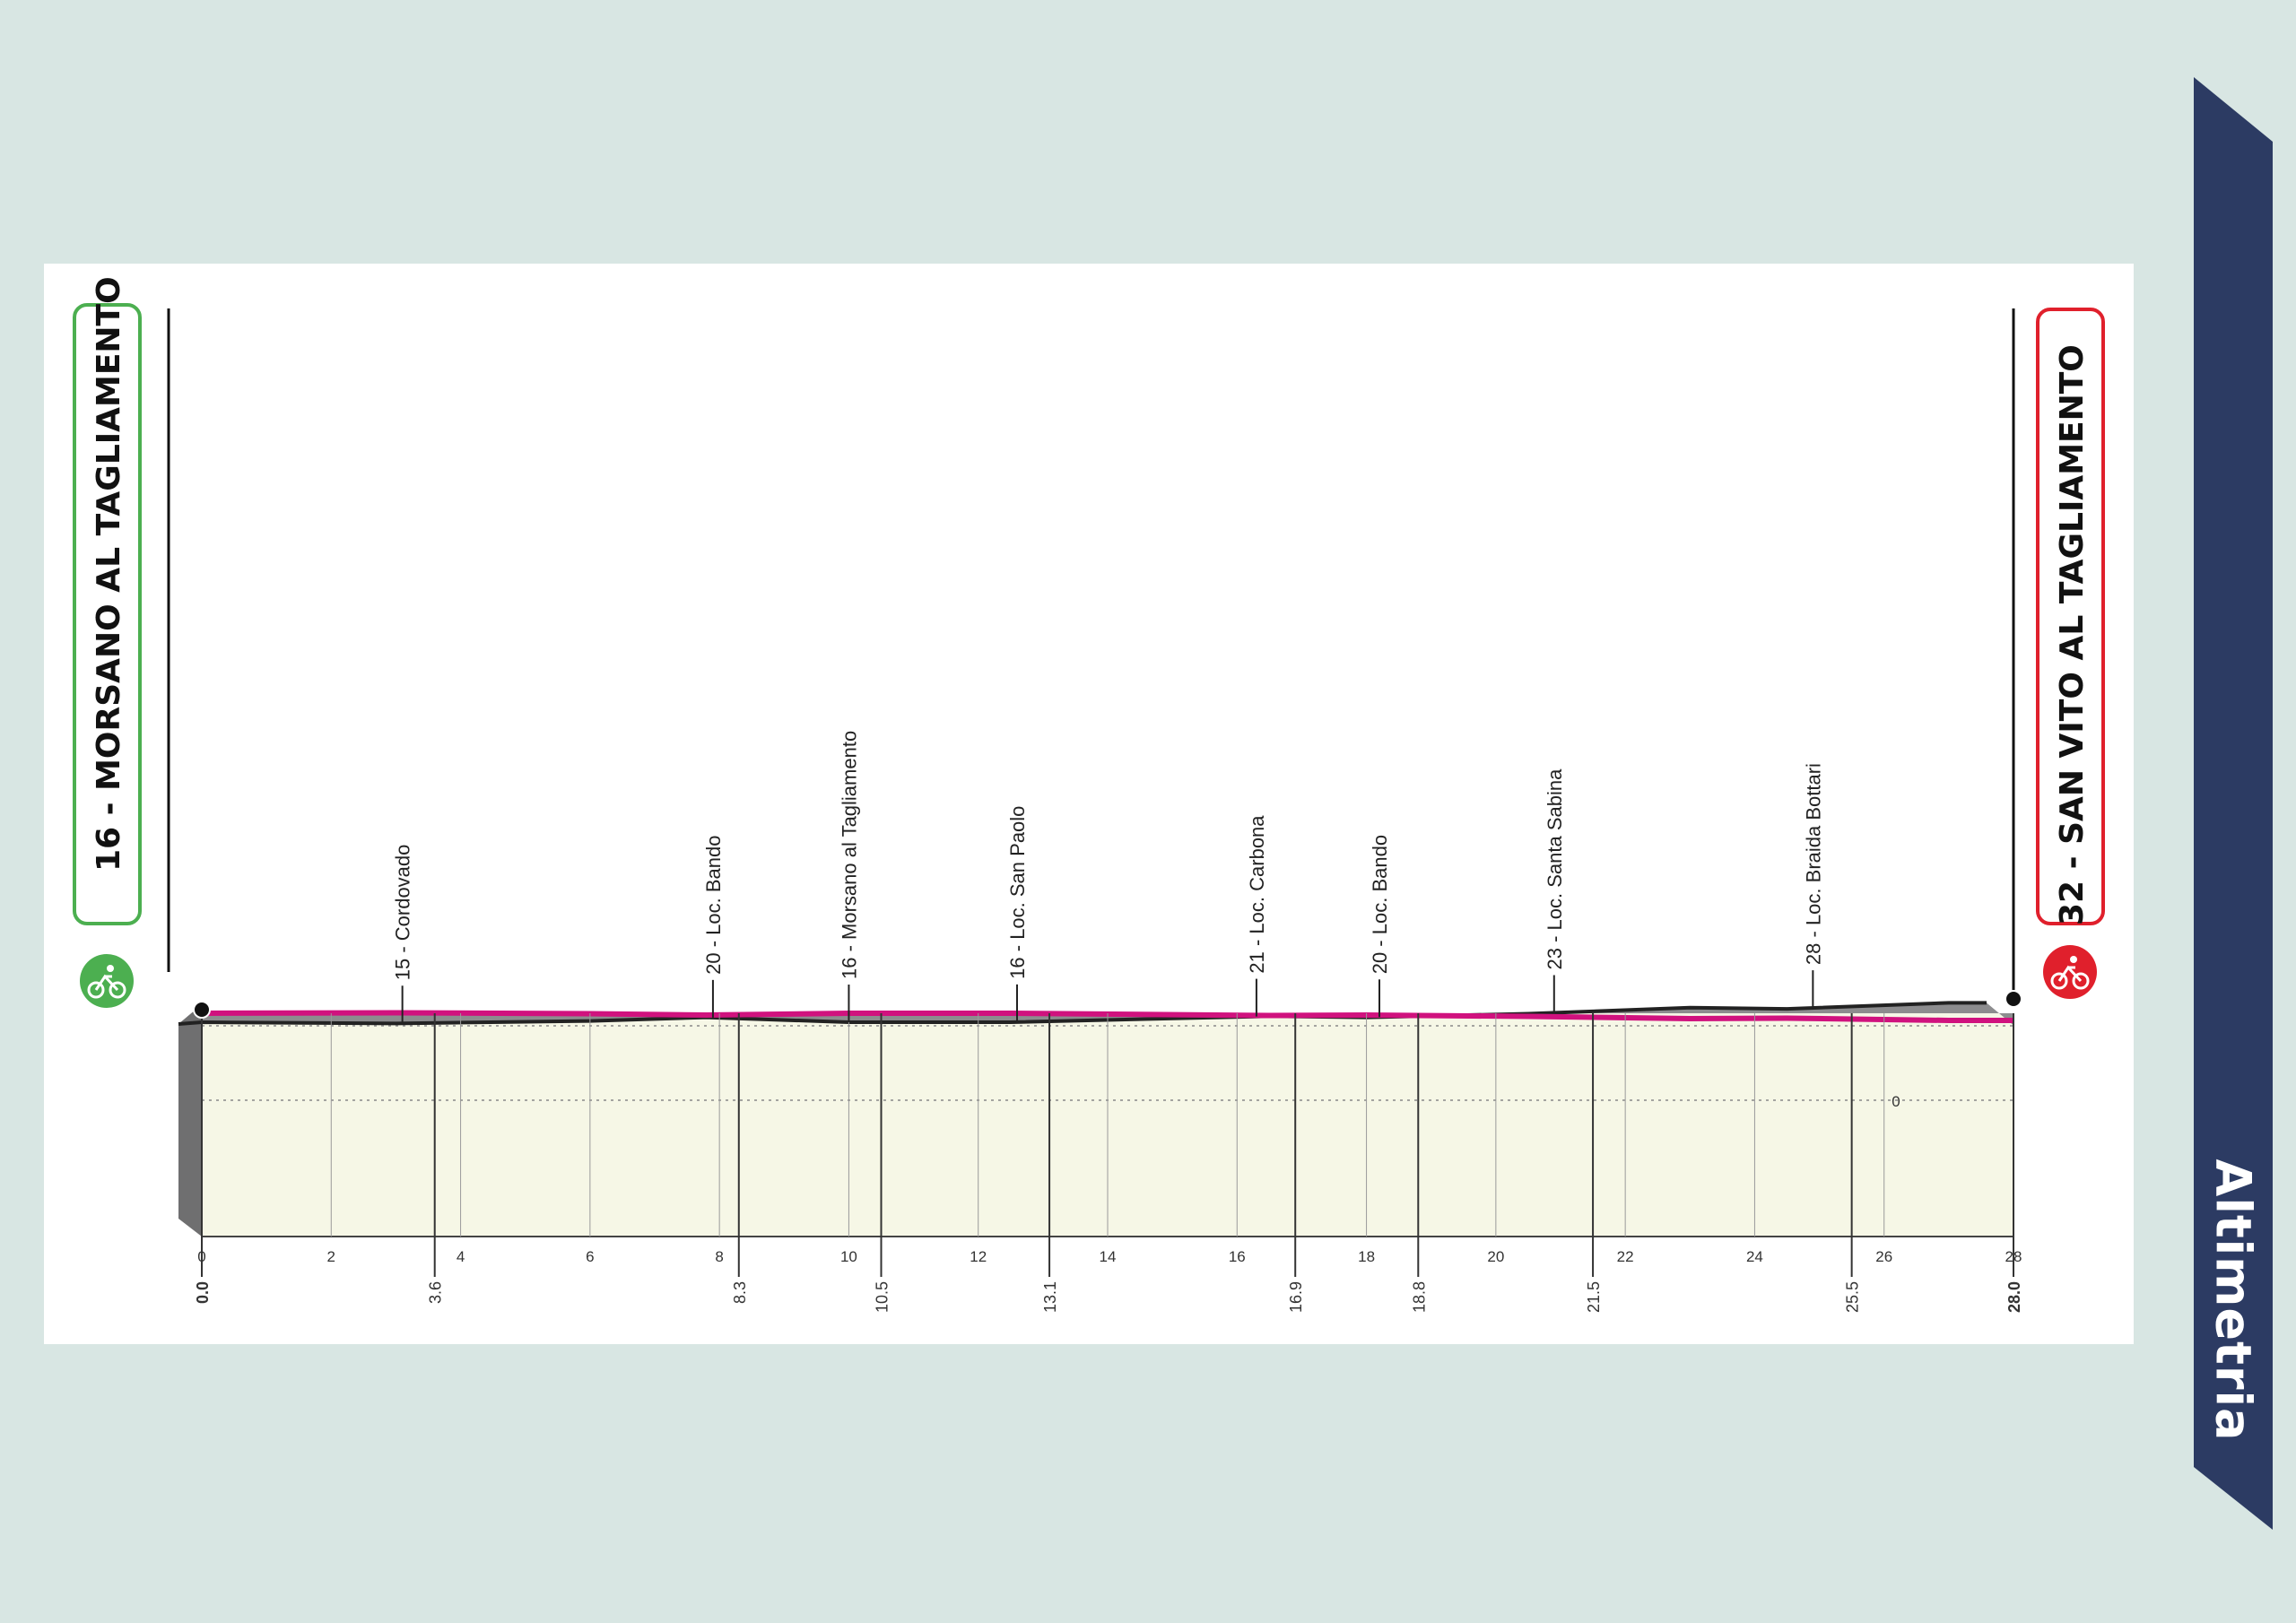  Describe the element at coordinates (2070, 972) in the screenshot. I see `finish-bicycle-icon` at that location.